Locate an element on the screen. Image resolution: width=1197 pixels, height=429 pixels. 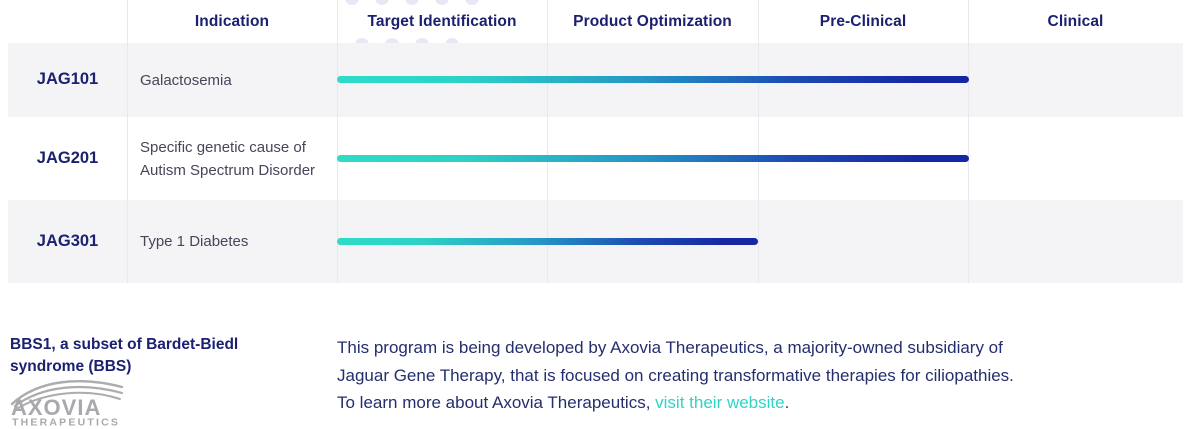
indication-cell: Galactosemia is located at coordinates (242, 80).